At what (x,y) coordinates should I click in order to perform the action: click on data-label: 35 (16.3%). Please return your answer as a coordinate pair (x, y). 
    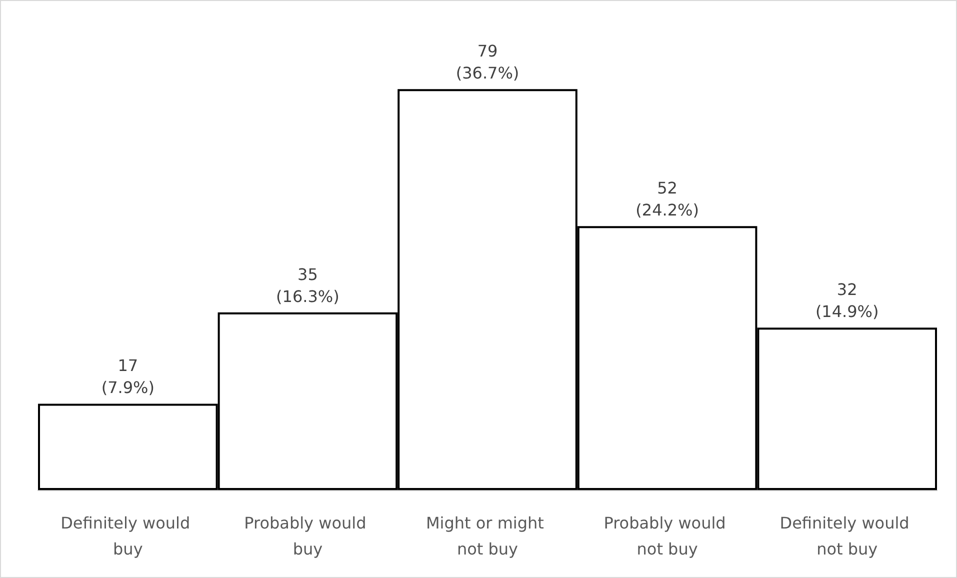
    Looking at the image, I should click on (308, 285).